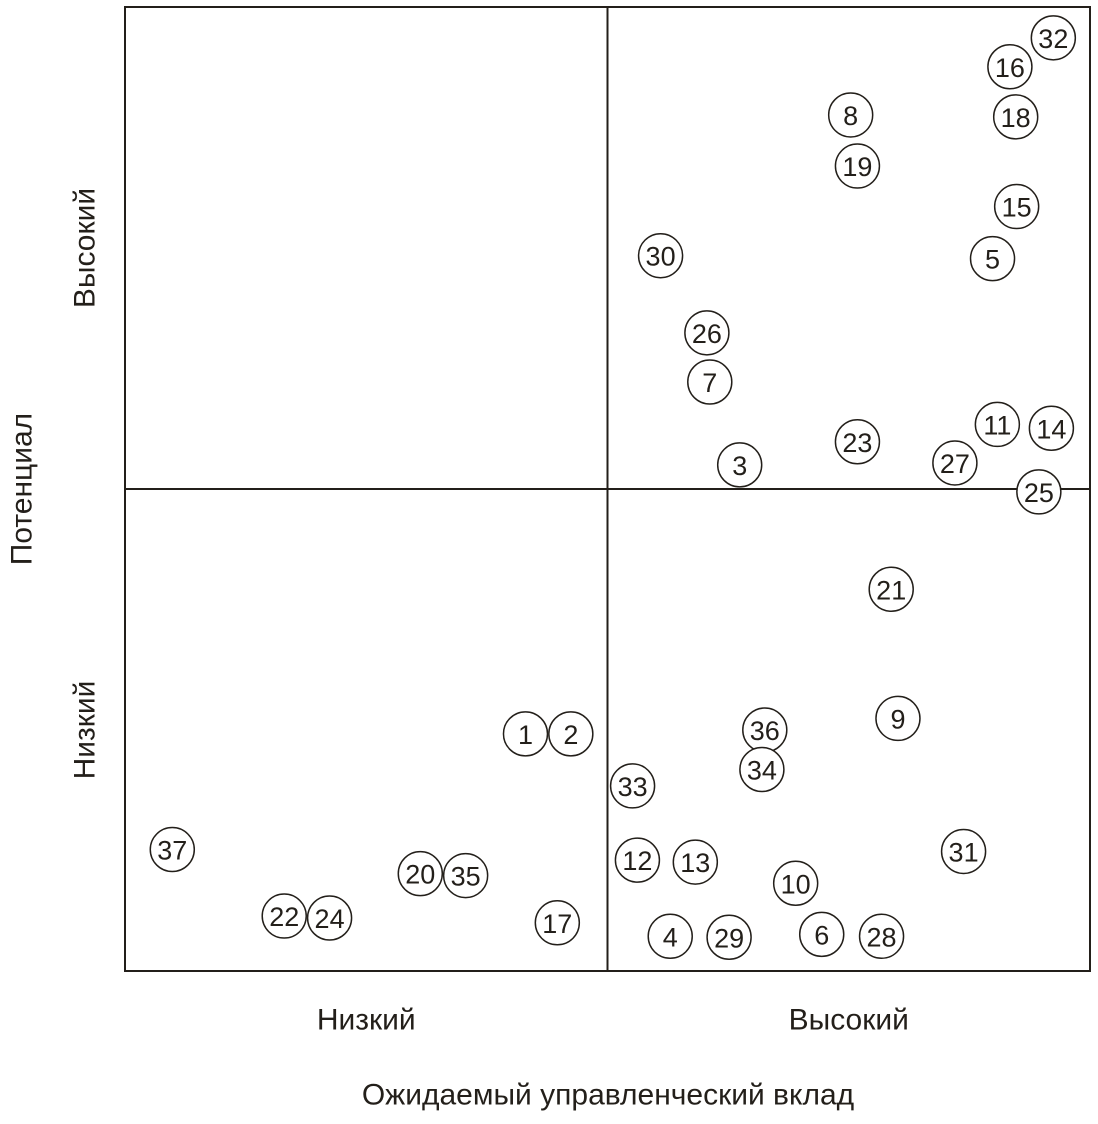  I want to click on point-label: 9, so click(897, 719).